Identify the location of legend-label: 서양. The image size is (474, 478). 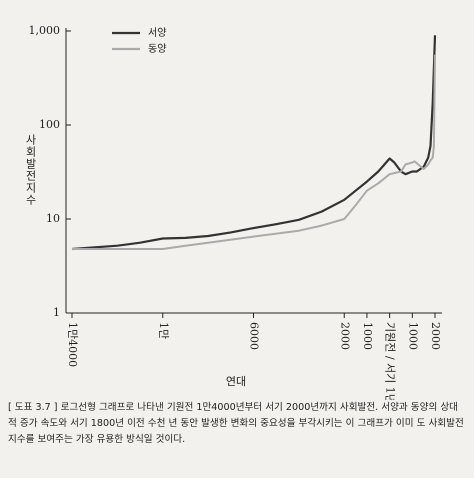
(157, 33).